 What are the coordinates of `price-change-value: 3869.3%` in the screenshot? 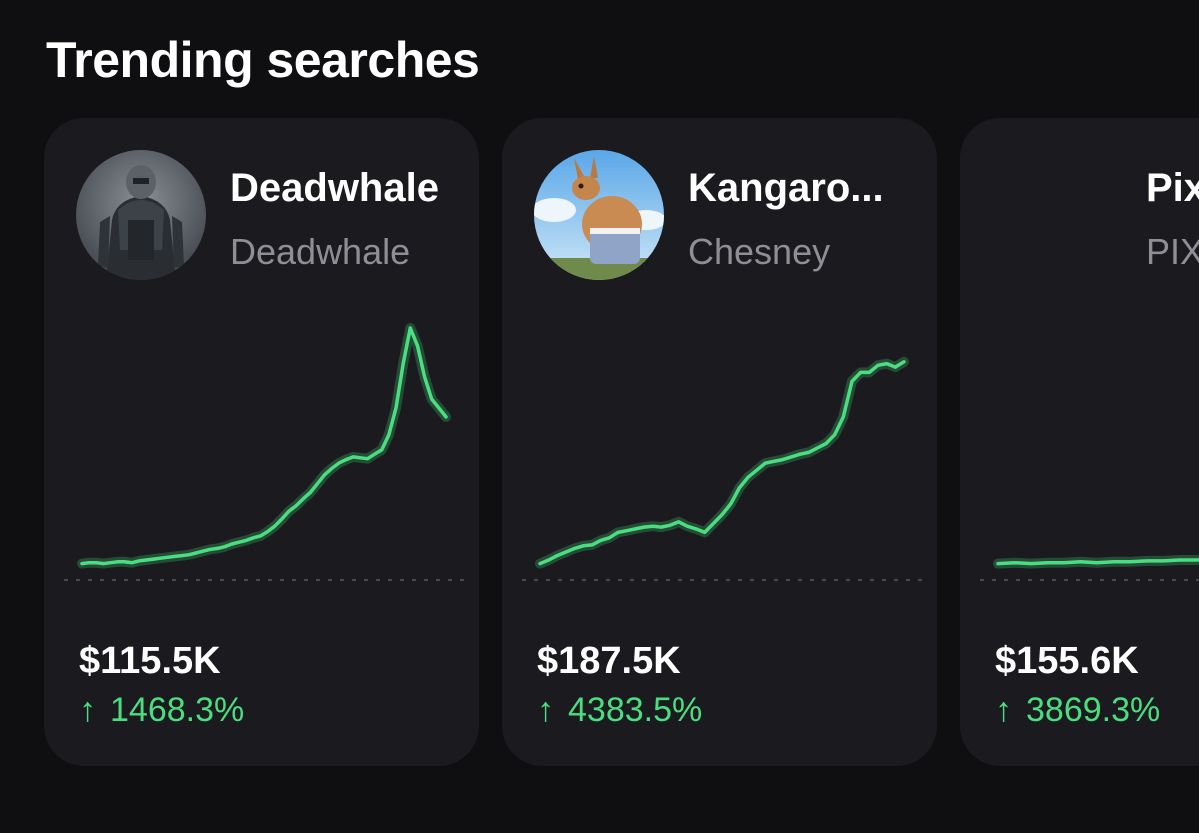 It's located at (1093, 710).